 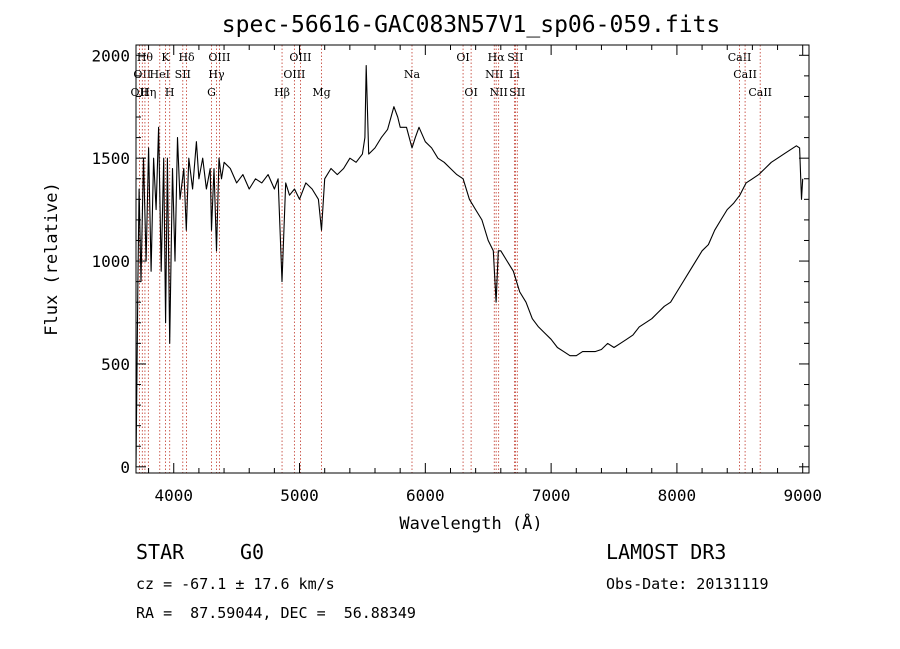 What do you see at coordinates (211, 92) in the screenshot?
I see `spectral-line-label: G` at bounding box center [211, 92].